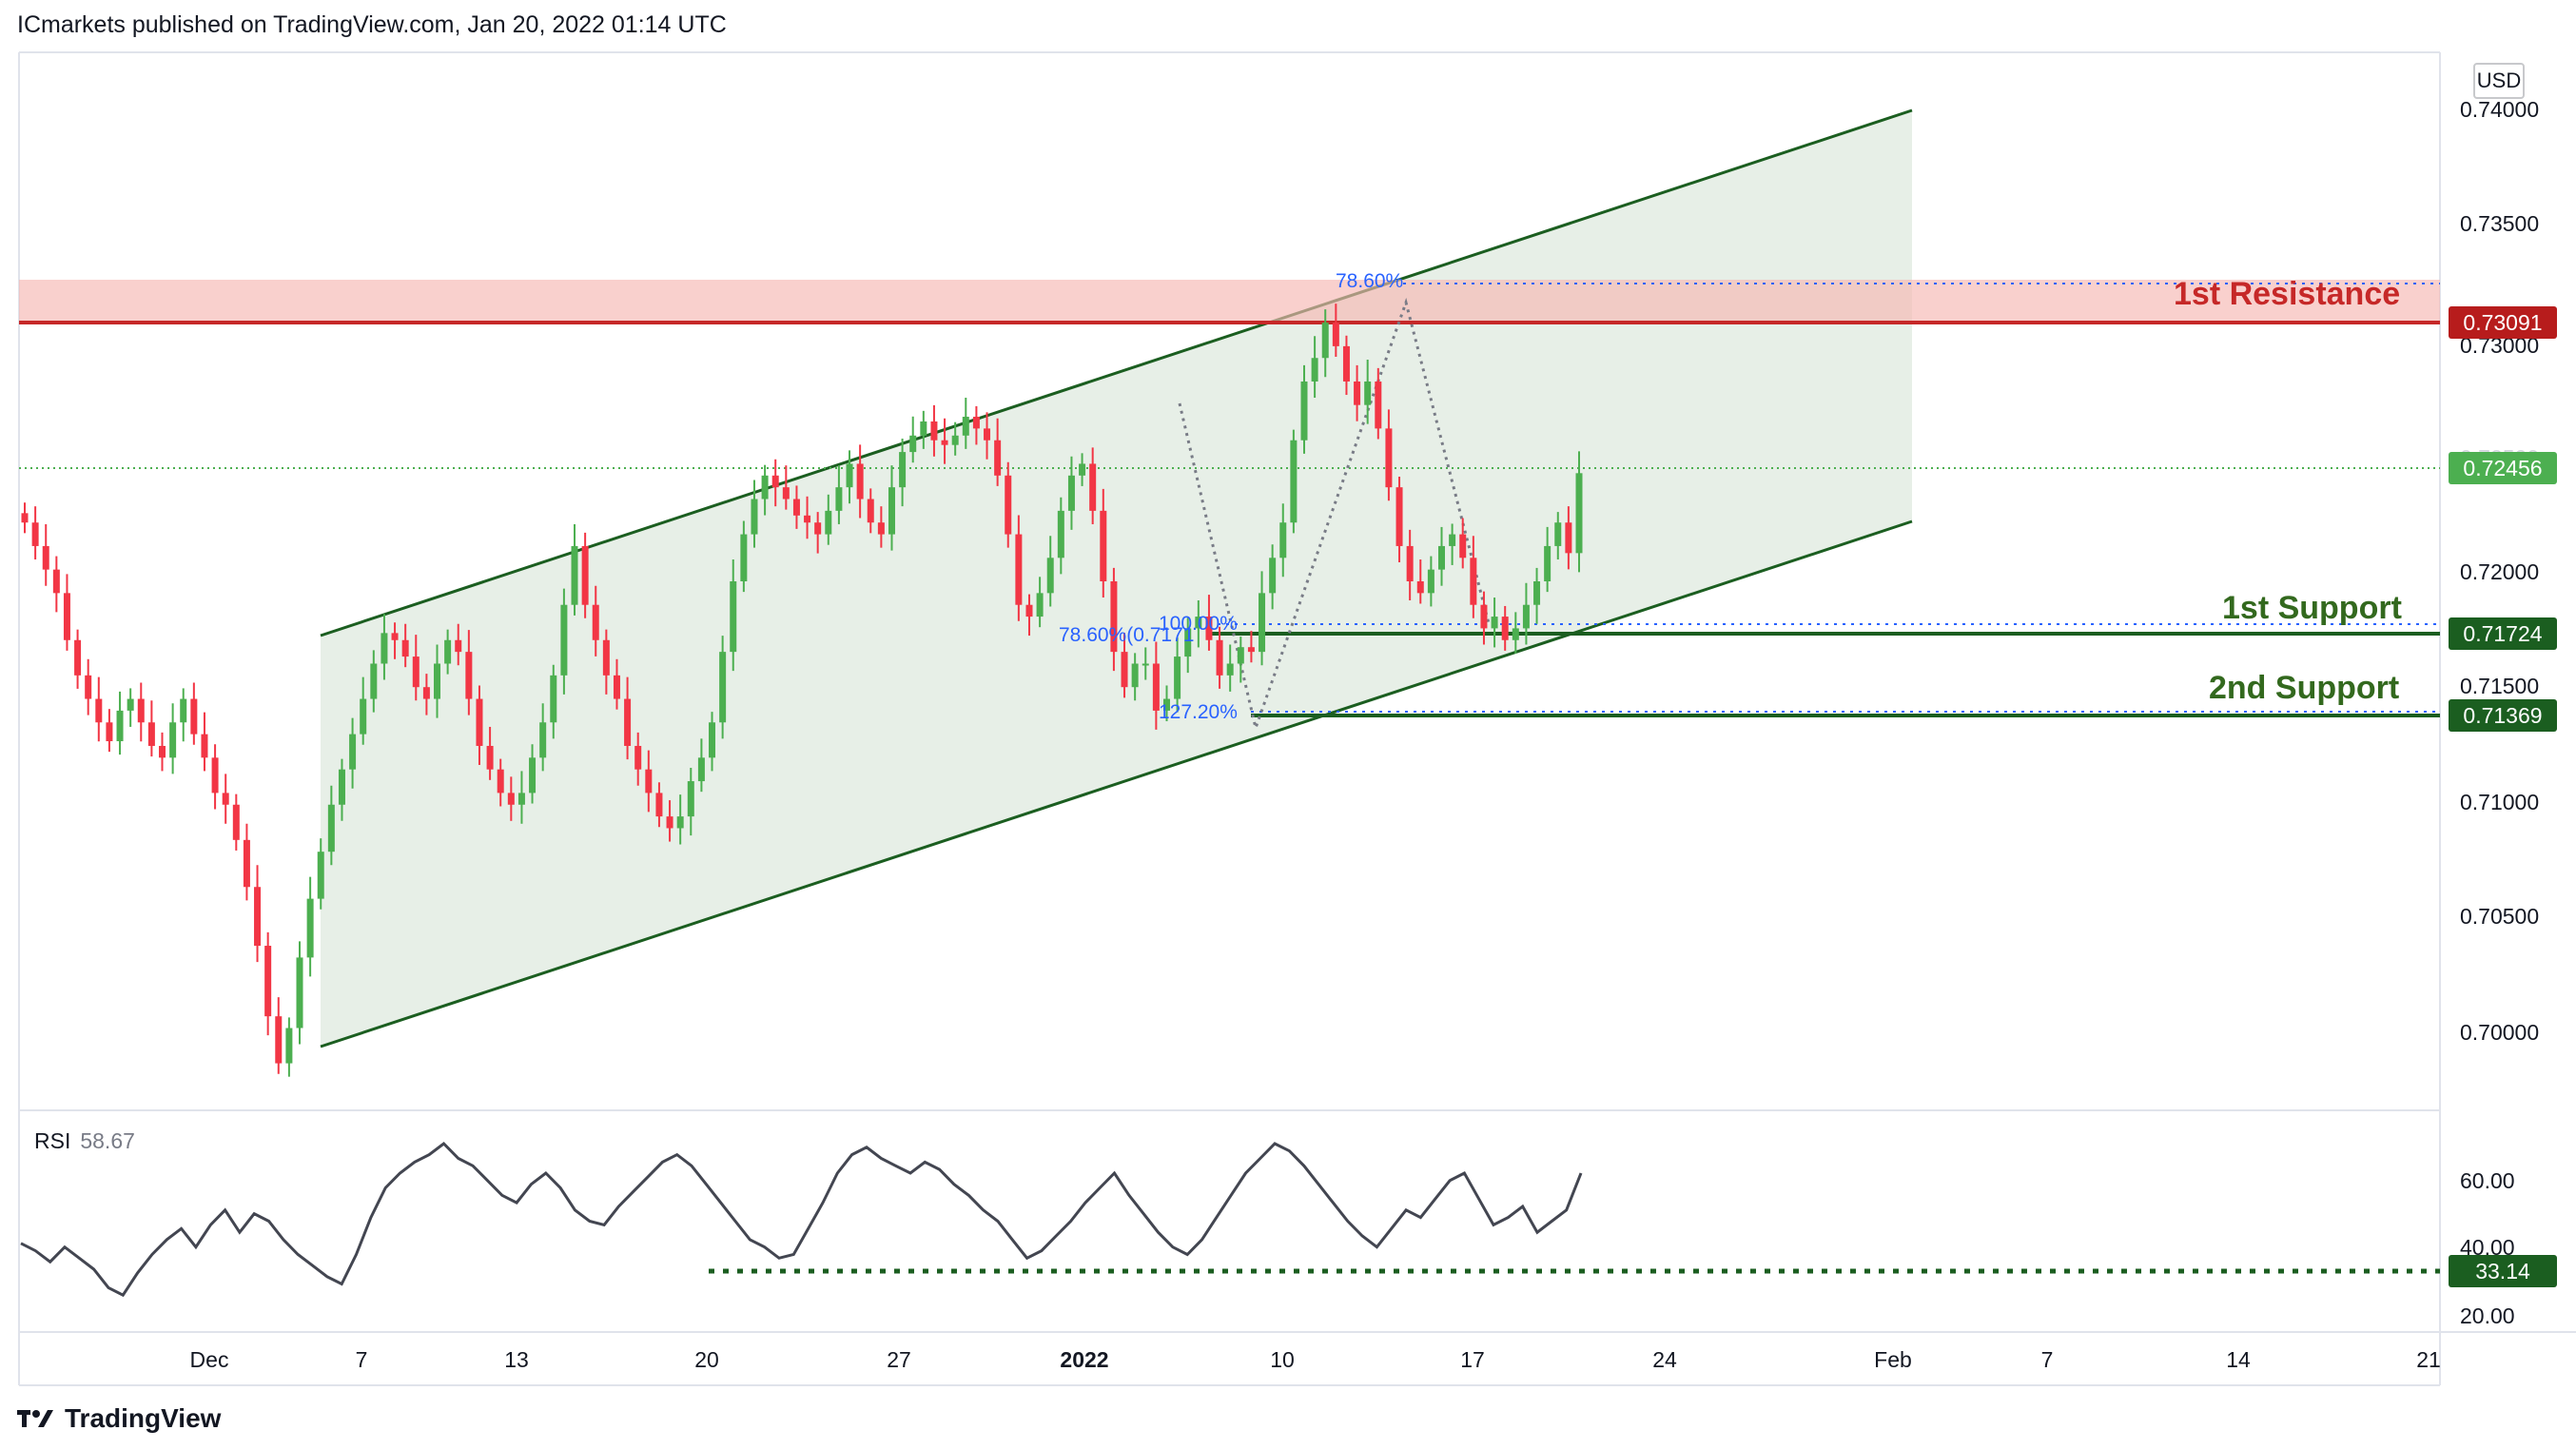  What do you see at coordinates (2500, 1032) in the screenshot?
I see `y-tick: 0.70000` at bounding box center [2500, 1032].